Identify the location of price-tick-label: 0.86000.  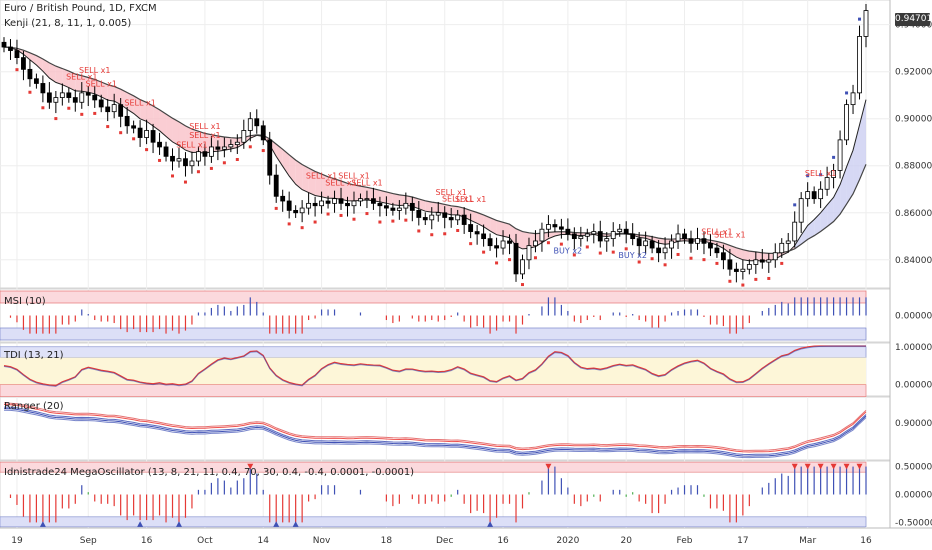
(913, 214).